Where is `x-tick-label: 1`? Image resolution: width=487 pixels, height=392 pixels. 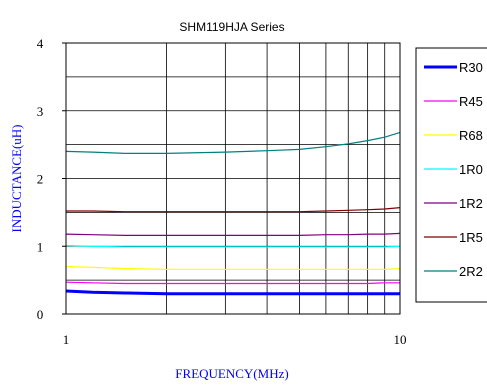
x-tick-label: 1 is located at coordinates (66, 339).